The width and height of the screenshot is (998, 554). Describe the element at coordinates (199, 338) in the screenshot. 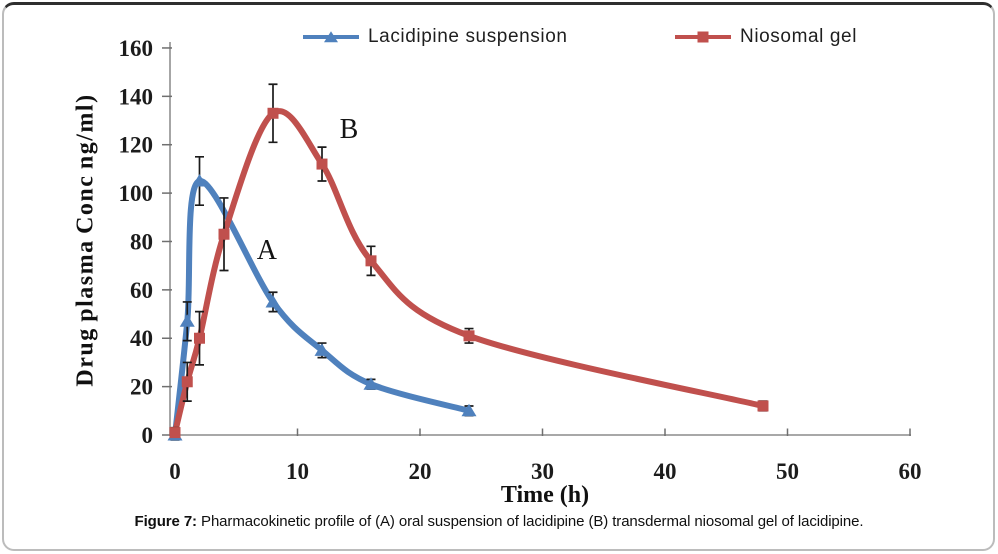

I see `marker-square-niosomal-gel-2h` at that location.